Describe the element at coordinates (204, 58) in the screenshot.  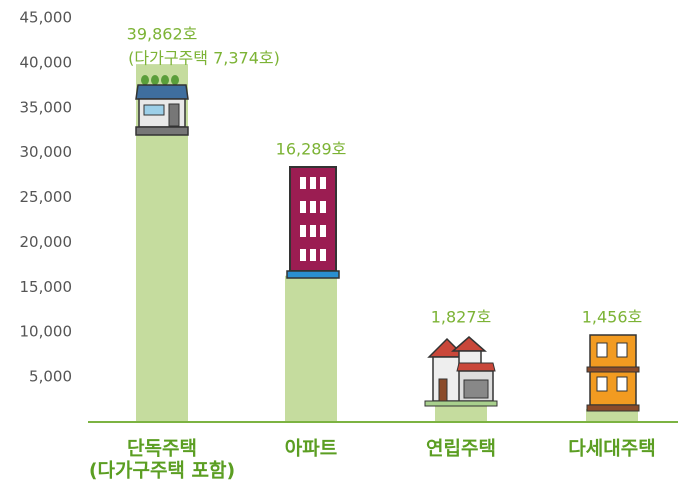
I see `annotation: (다가구주택 7,374호)` at that location.